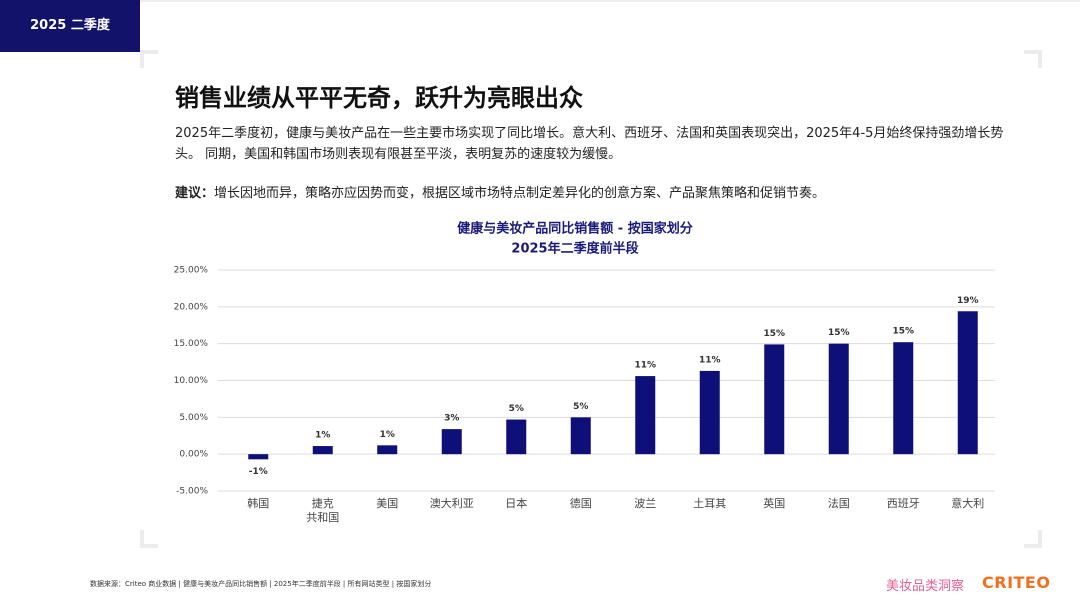  What do you see at coordinates (191, 307) in the screenshot?
I see `y-tick-label: 20.00%` at bounding box center [191, 307].